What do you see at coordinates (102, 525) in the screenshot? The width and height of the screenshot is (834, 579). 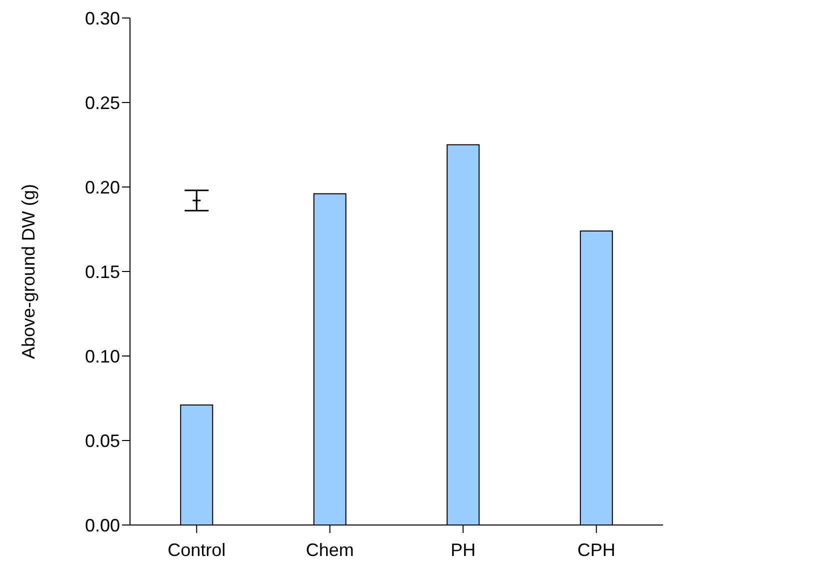 I see `y-tick-label: 0.00` at bounding box center [102, 525].